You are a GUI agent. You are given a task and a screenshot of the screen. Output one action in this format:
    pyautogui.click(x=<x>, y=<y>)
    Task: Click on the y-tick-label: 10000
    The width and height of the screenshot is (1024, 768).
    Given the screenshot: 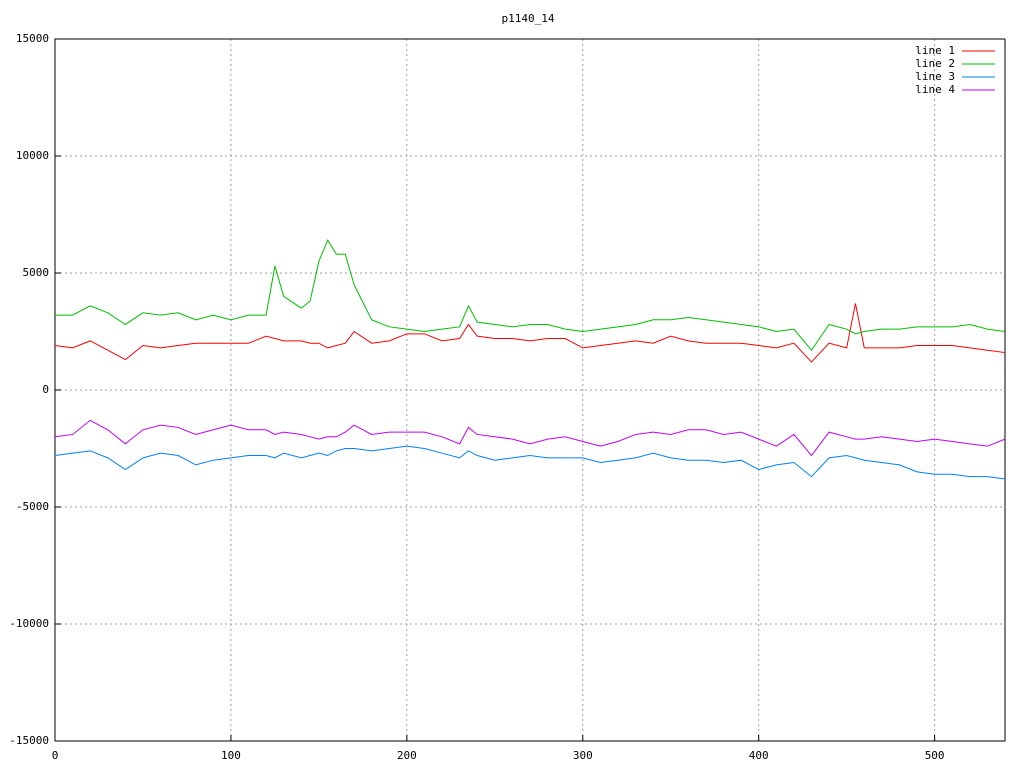 What is the action you would take?
    pyautogui.click(x=32, y=155)
    